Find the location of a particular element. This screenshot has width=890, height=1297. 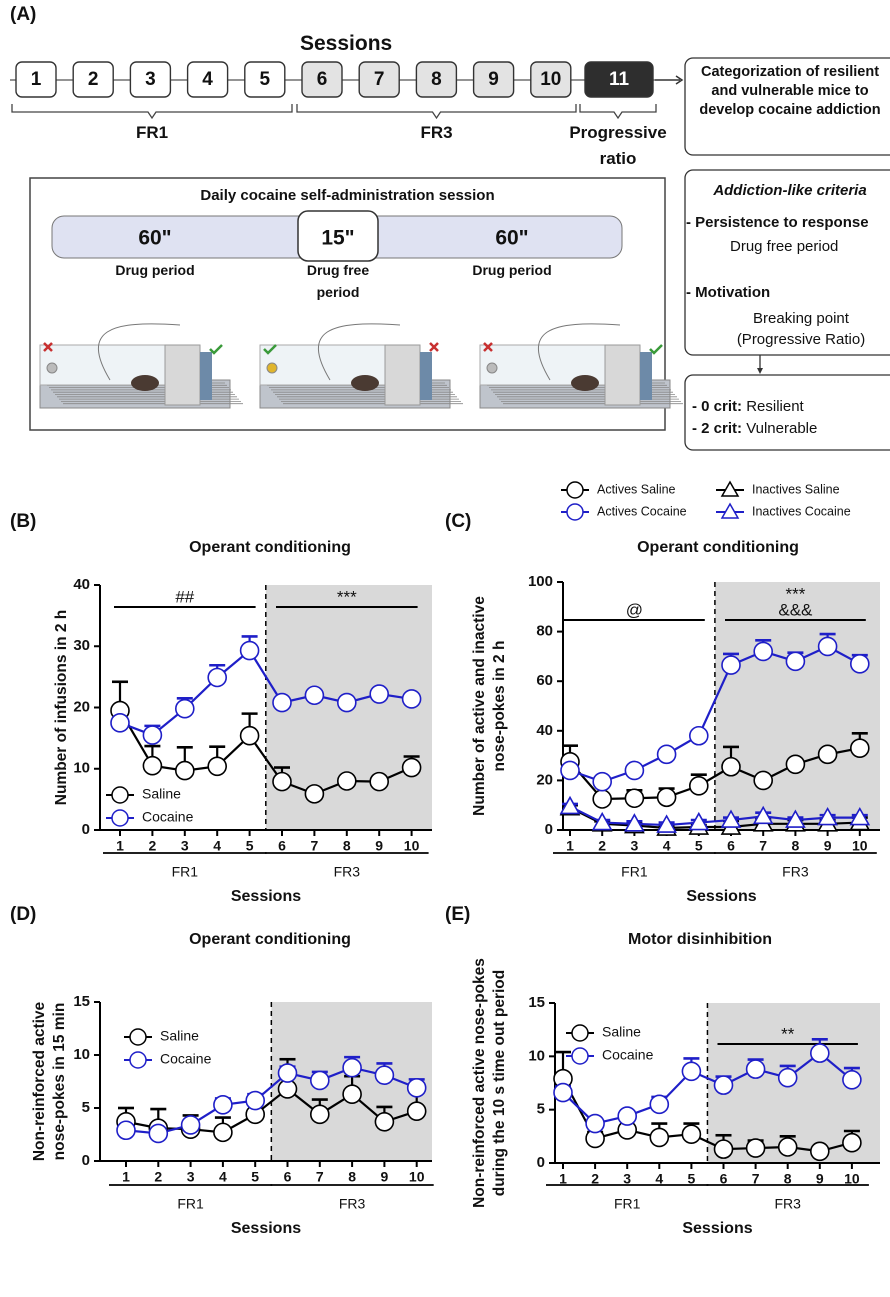

session-number: 11 is located at coordinates (619, 79).